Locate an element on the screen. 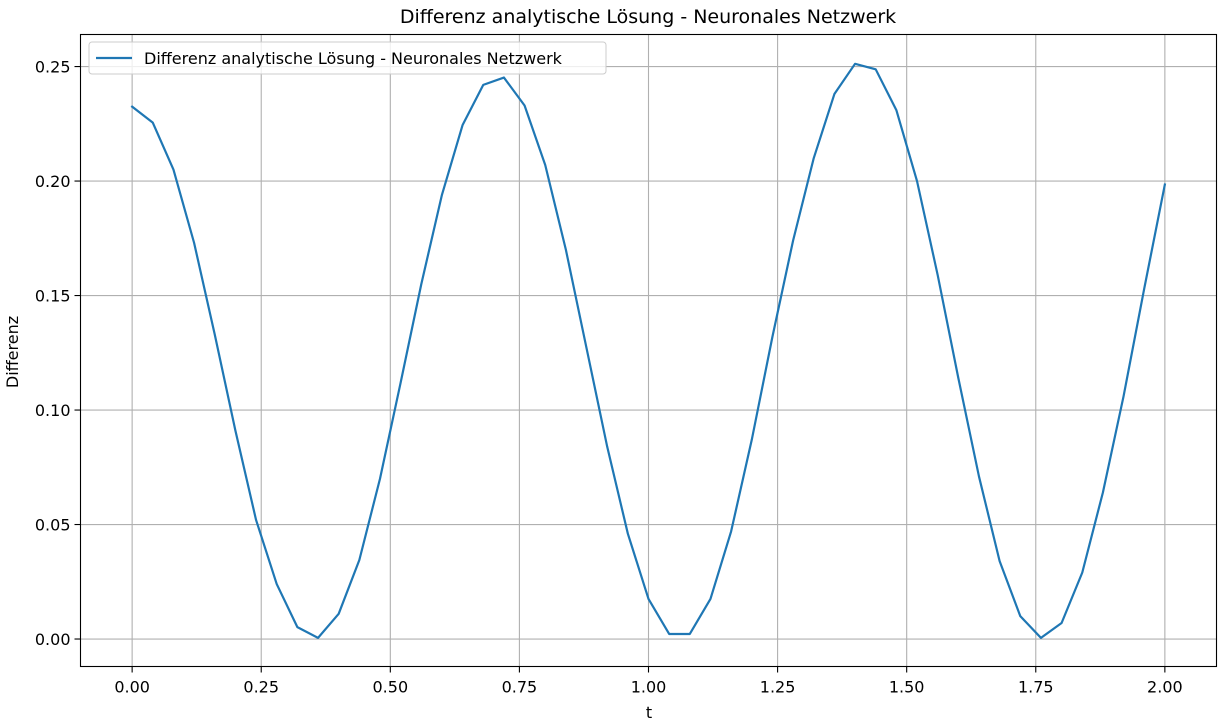  x-tick-label: 1.00 is located at coordinates (649, 687).